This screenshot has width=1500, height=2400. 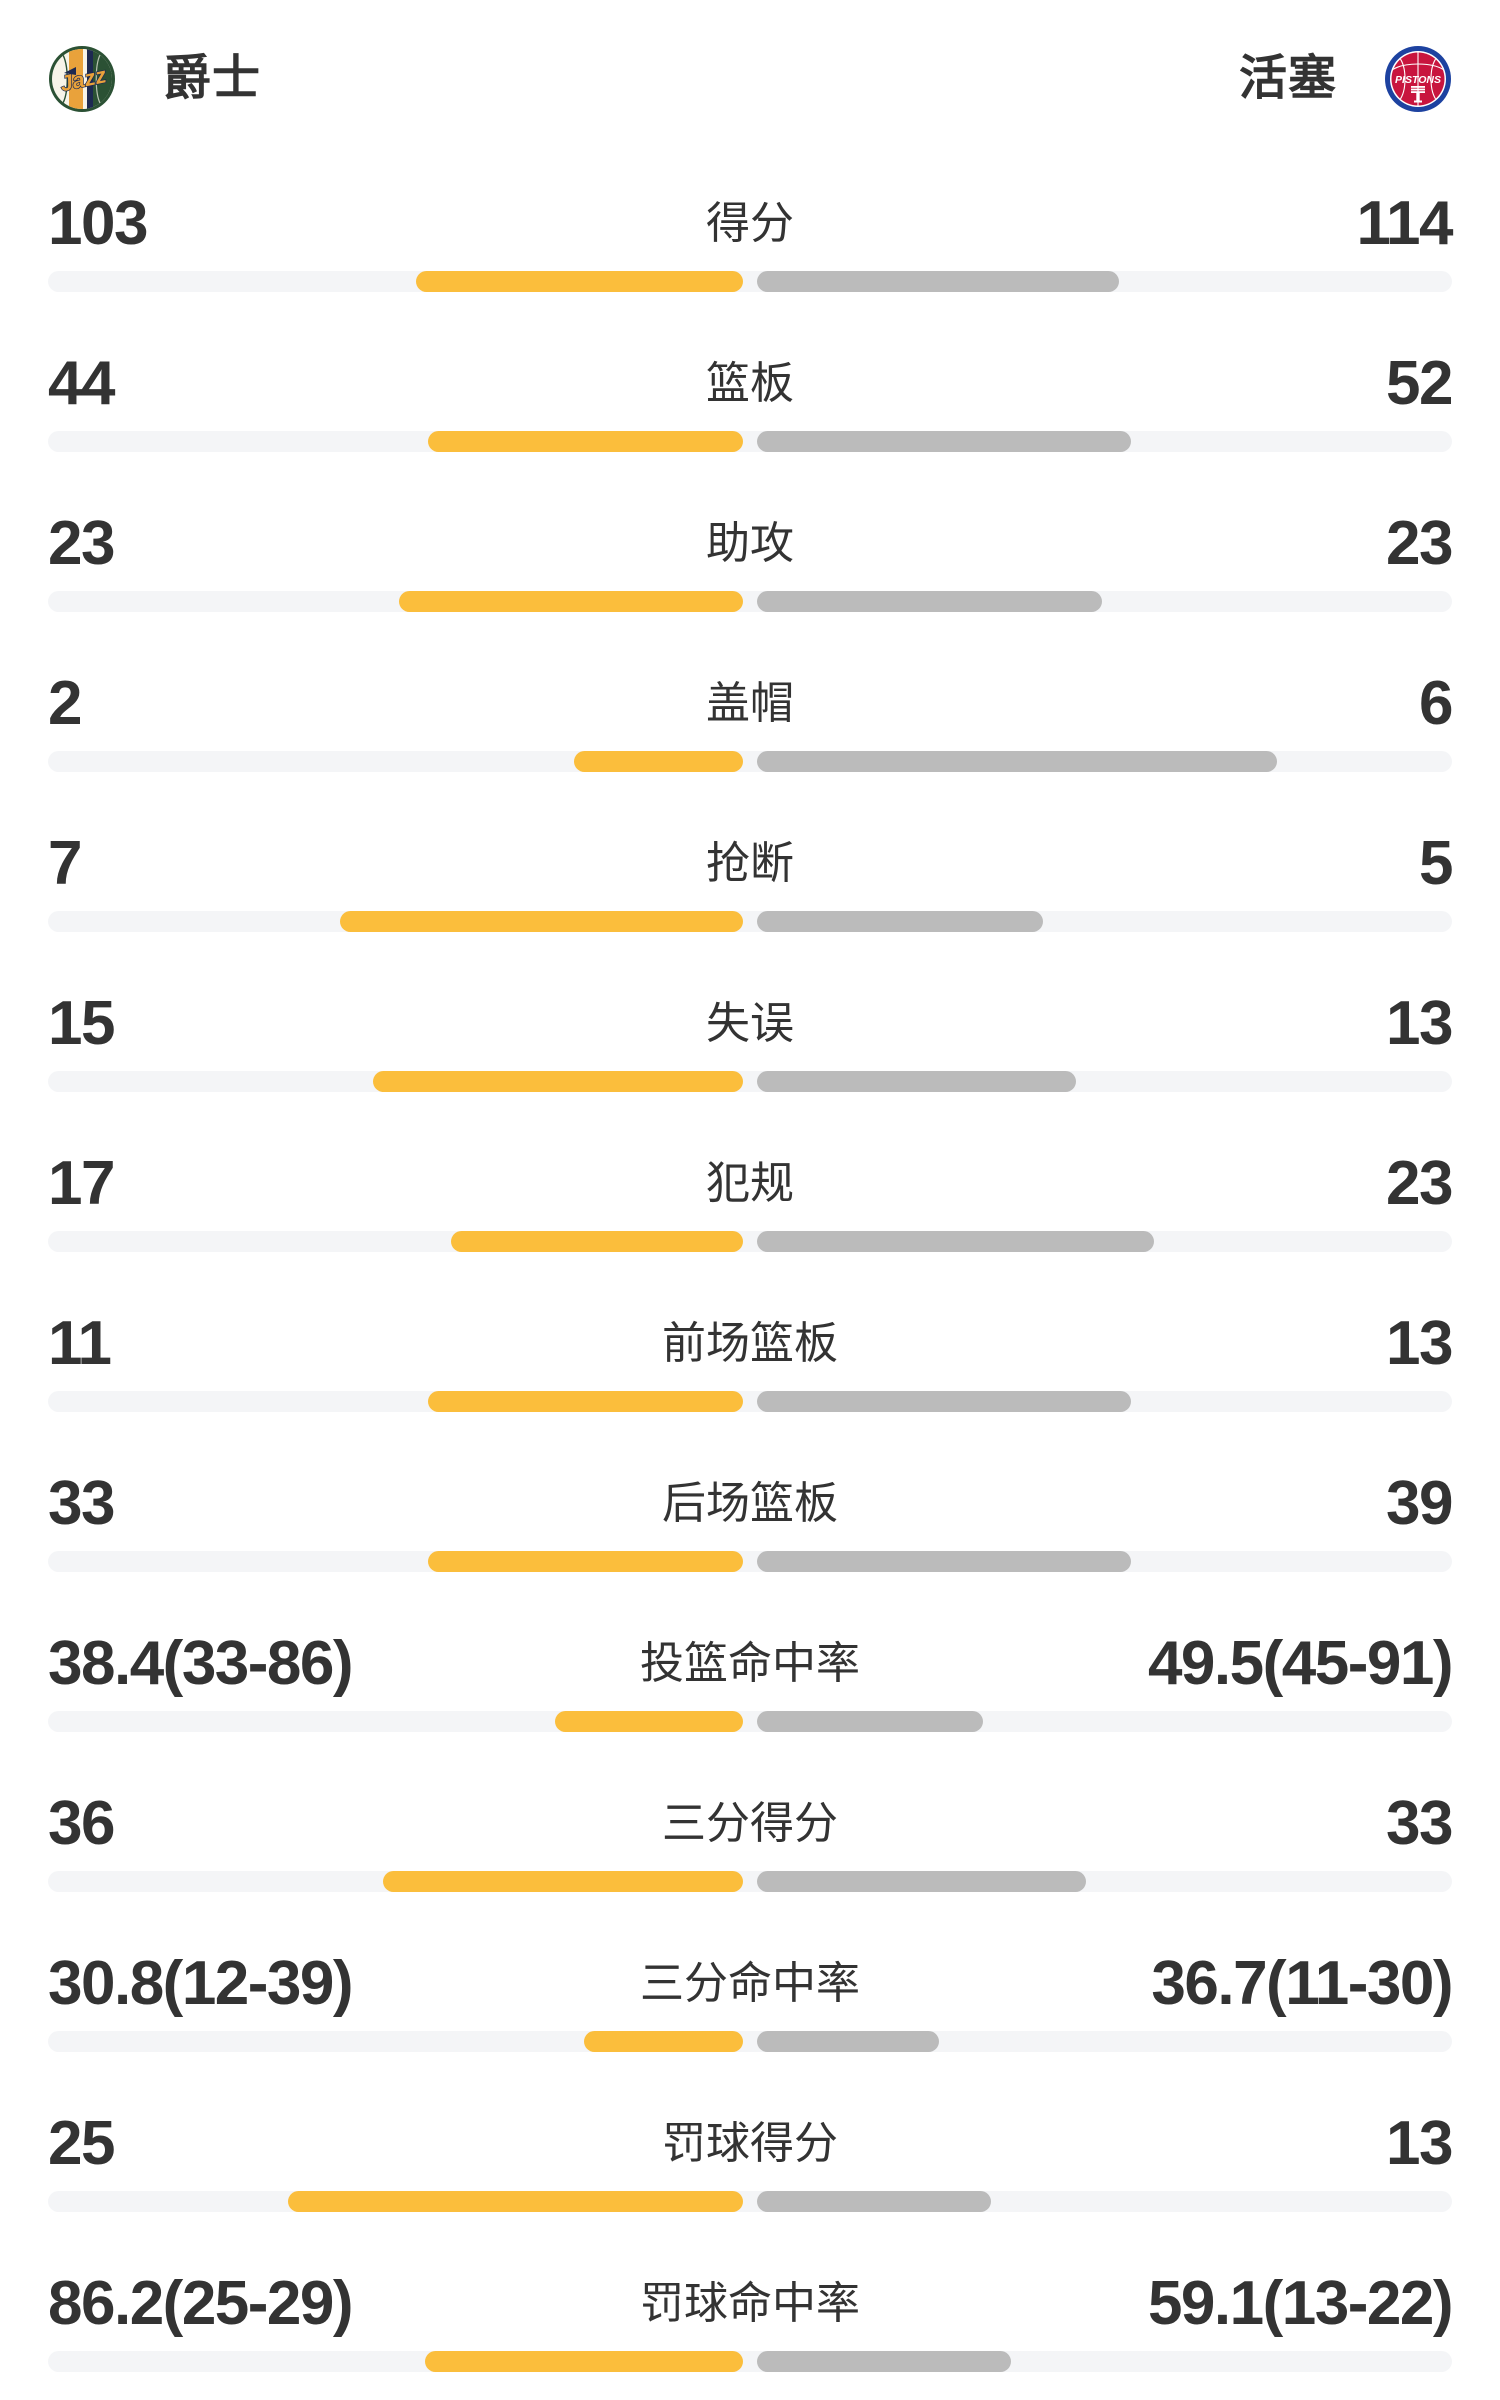 I want to click on stat-label: 后场篮板, so click(x=750, y=1503).